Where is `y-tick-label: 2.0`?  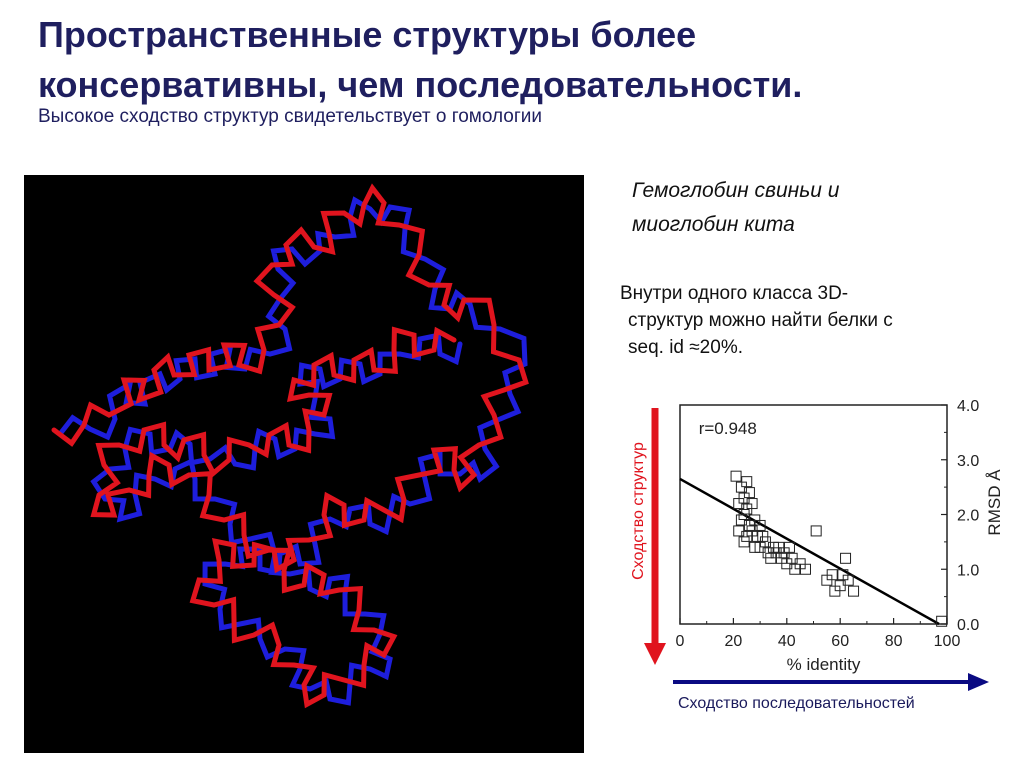 y-tick-label: 2.0 is located at coordinates (968, 516).